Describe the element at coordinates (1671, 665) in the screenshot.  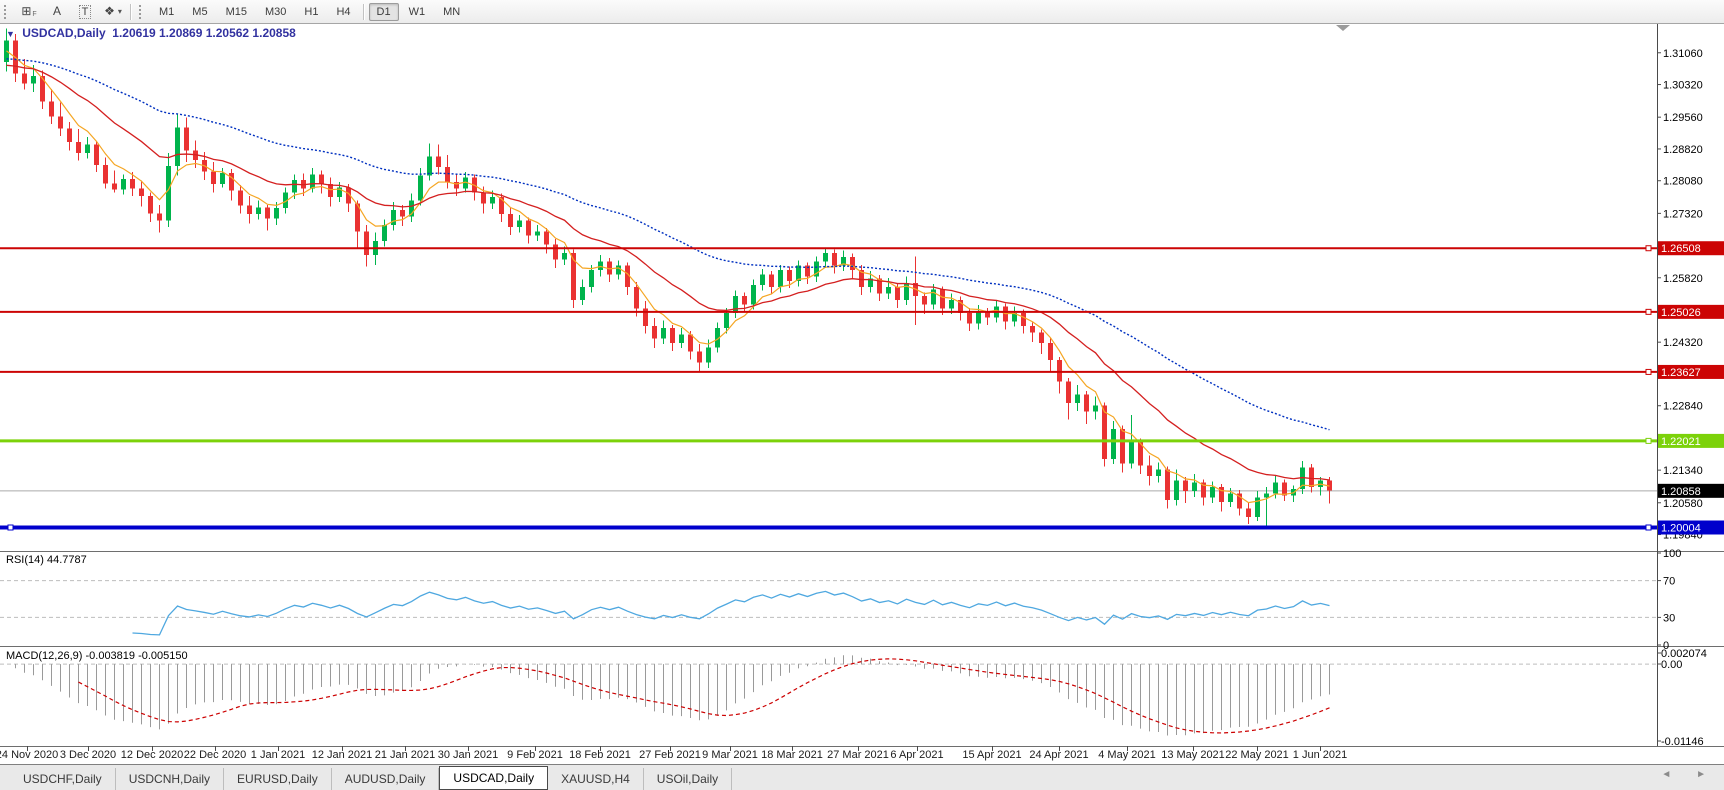
I see `axis-label: 0.00` at that location.